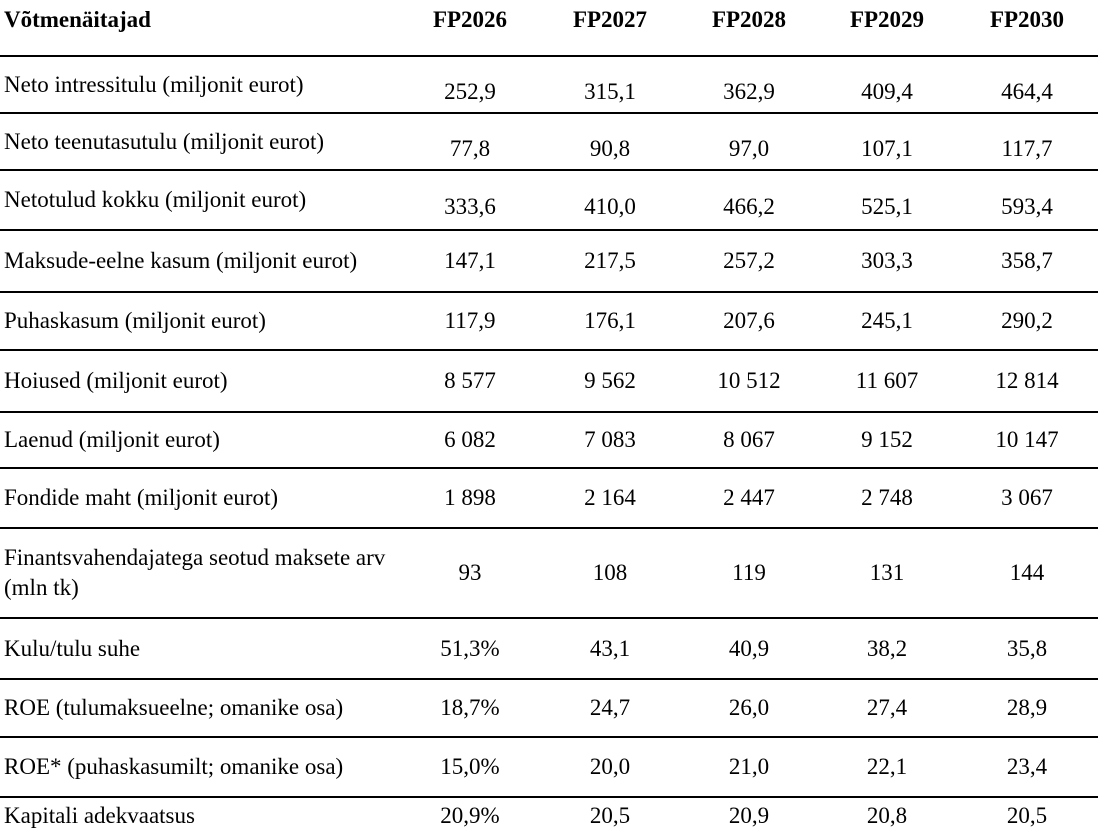  Describe the element at coordinates (610, 708) in the screenshot. I see `cell-value: 24,7` at that location.